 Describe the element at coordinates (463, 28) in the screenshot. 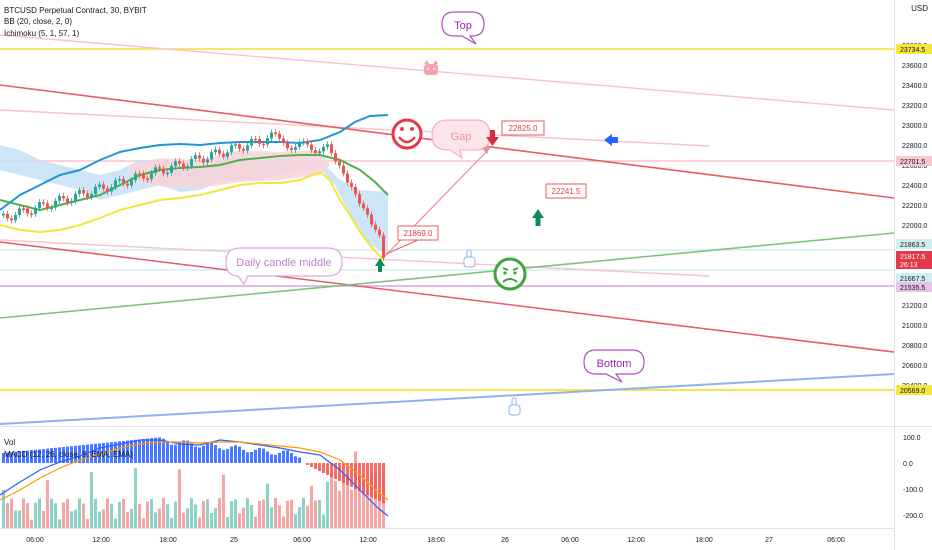

I see `callout-top: Top` at that location.